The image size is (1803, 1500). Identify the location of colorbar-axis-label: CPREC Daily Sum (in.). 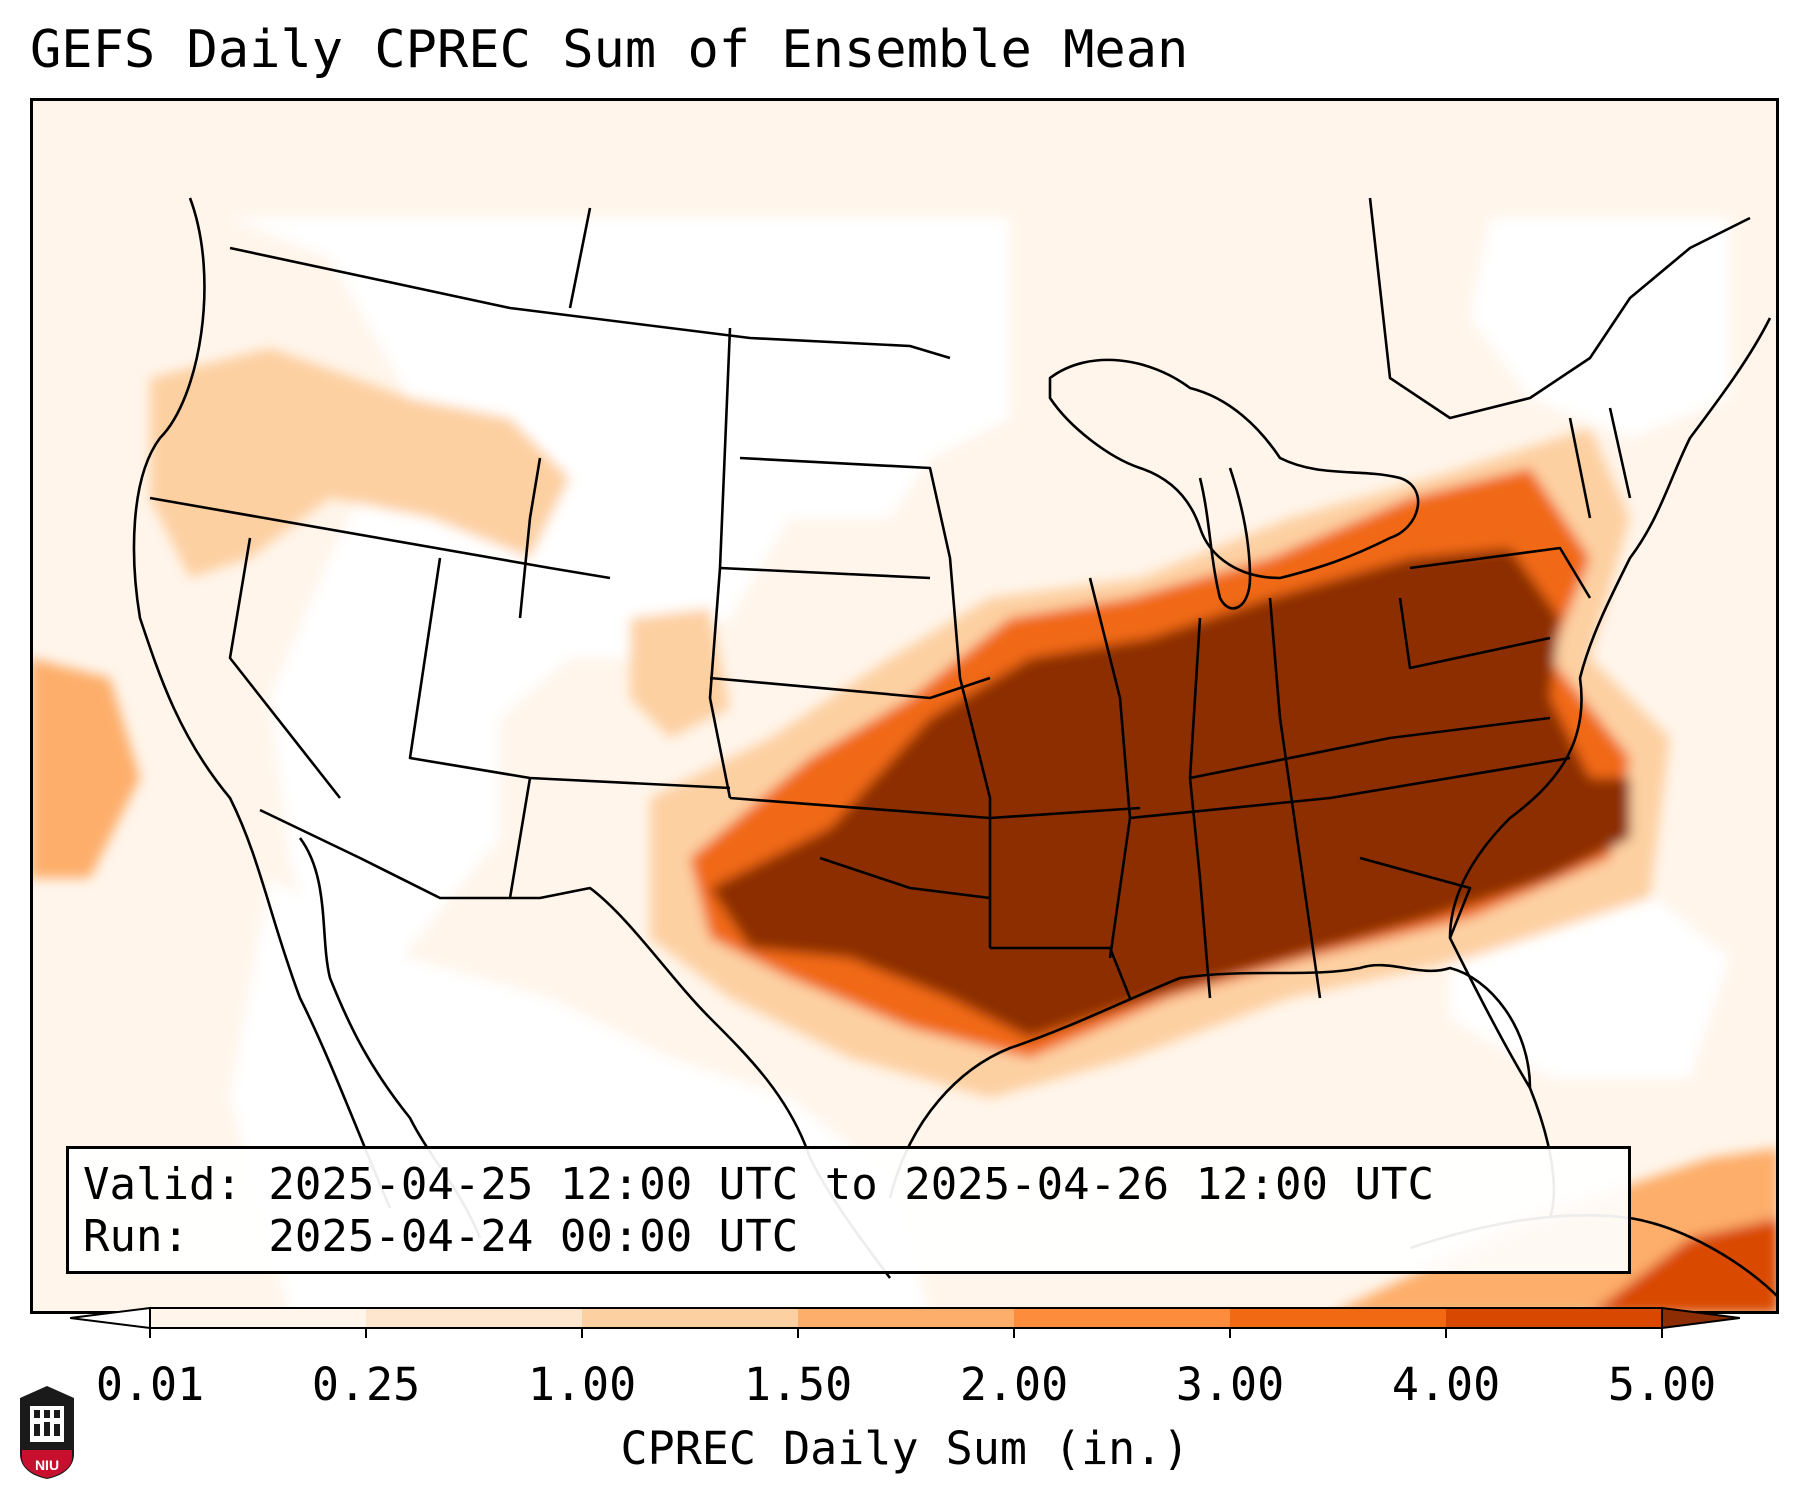
(905, 1448).